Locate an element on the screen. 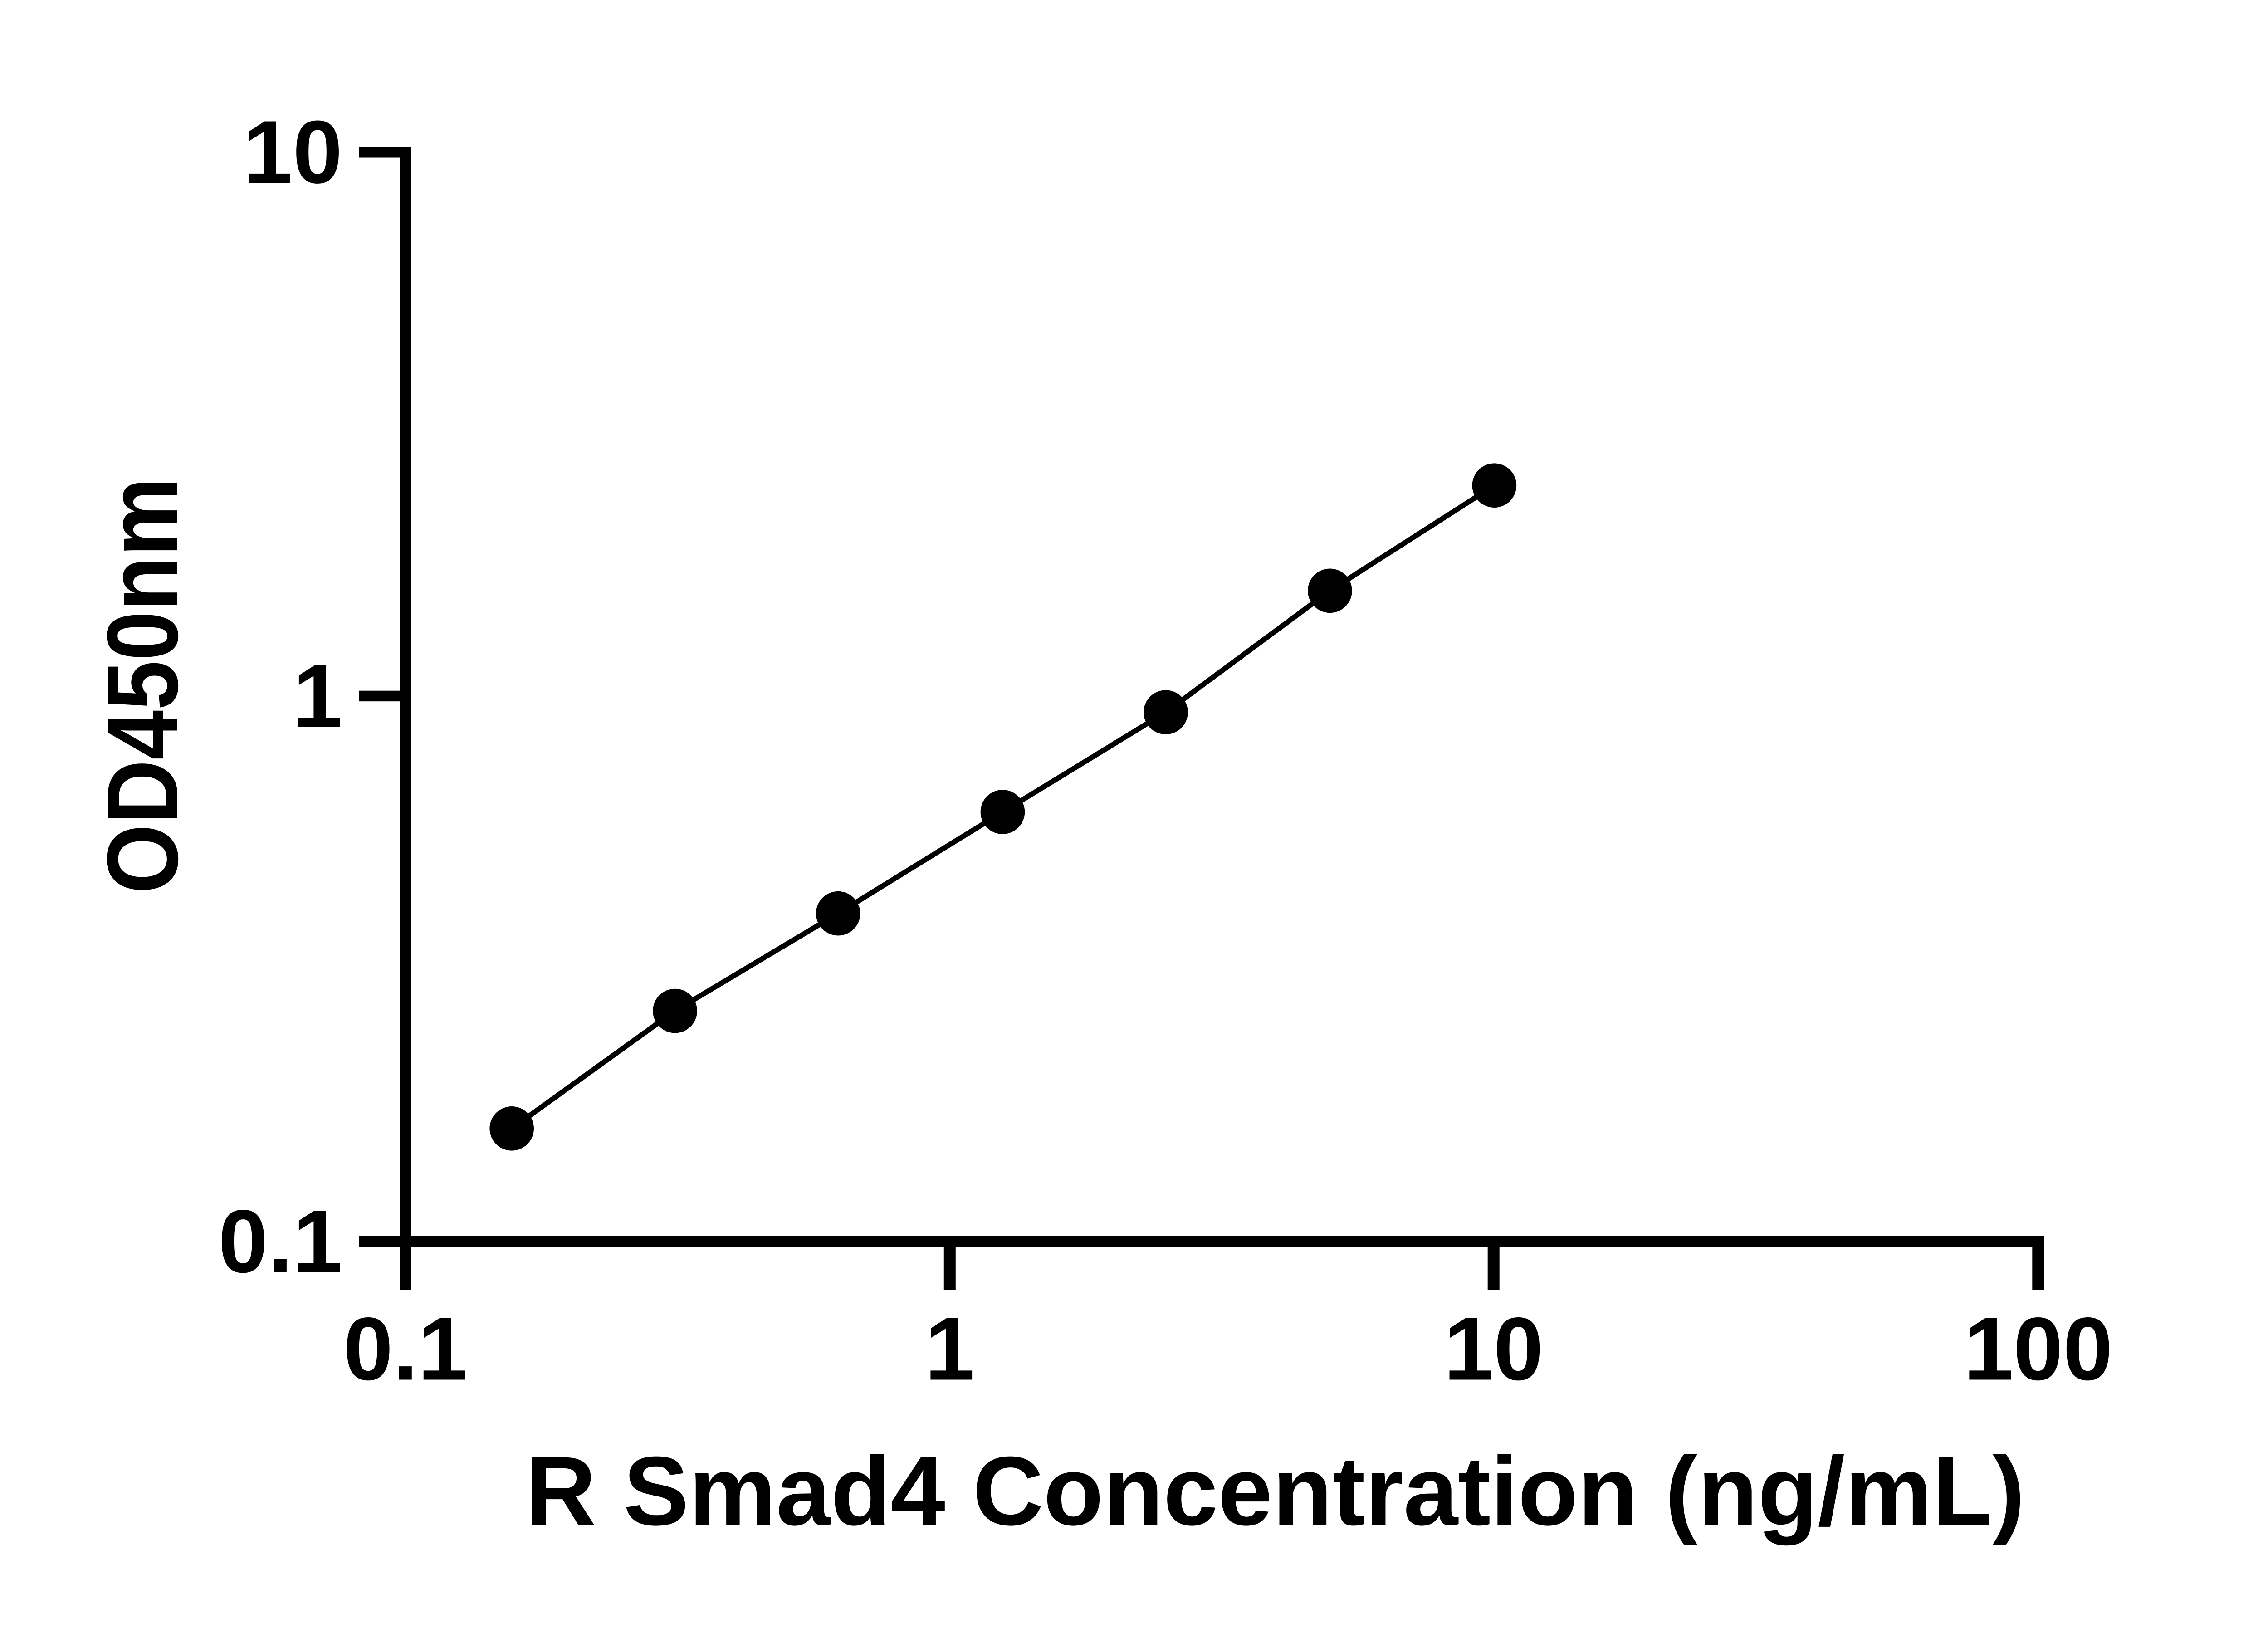 This screenshot has width=2268, height=1633. svg-text: OD450nm is located at coordinates (143, 685).